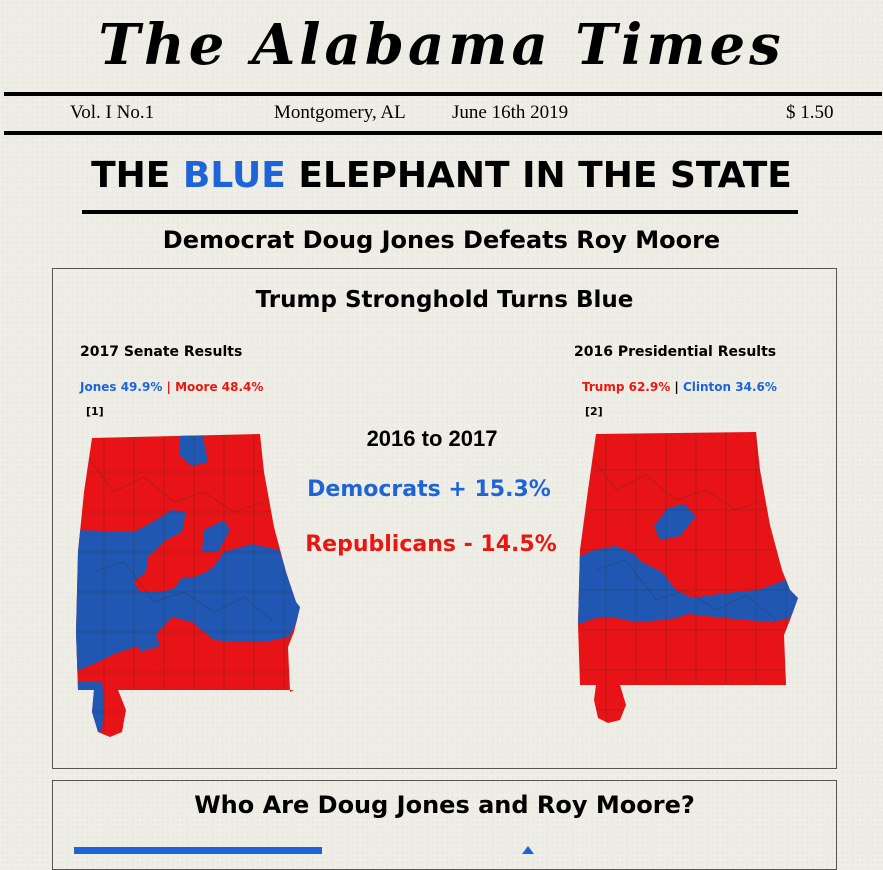  I want to click on subheadline: Democrat Doug Jones Defeats Roy Moore, so click(441, 240).